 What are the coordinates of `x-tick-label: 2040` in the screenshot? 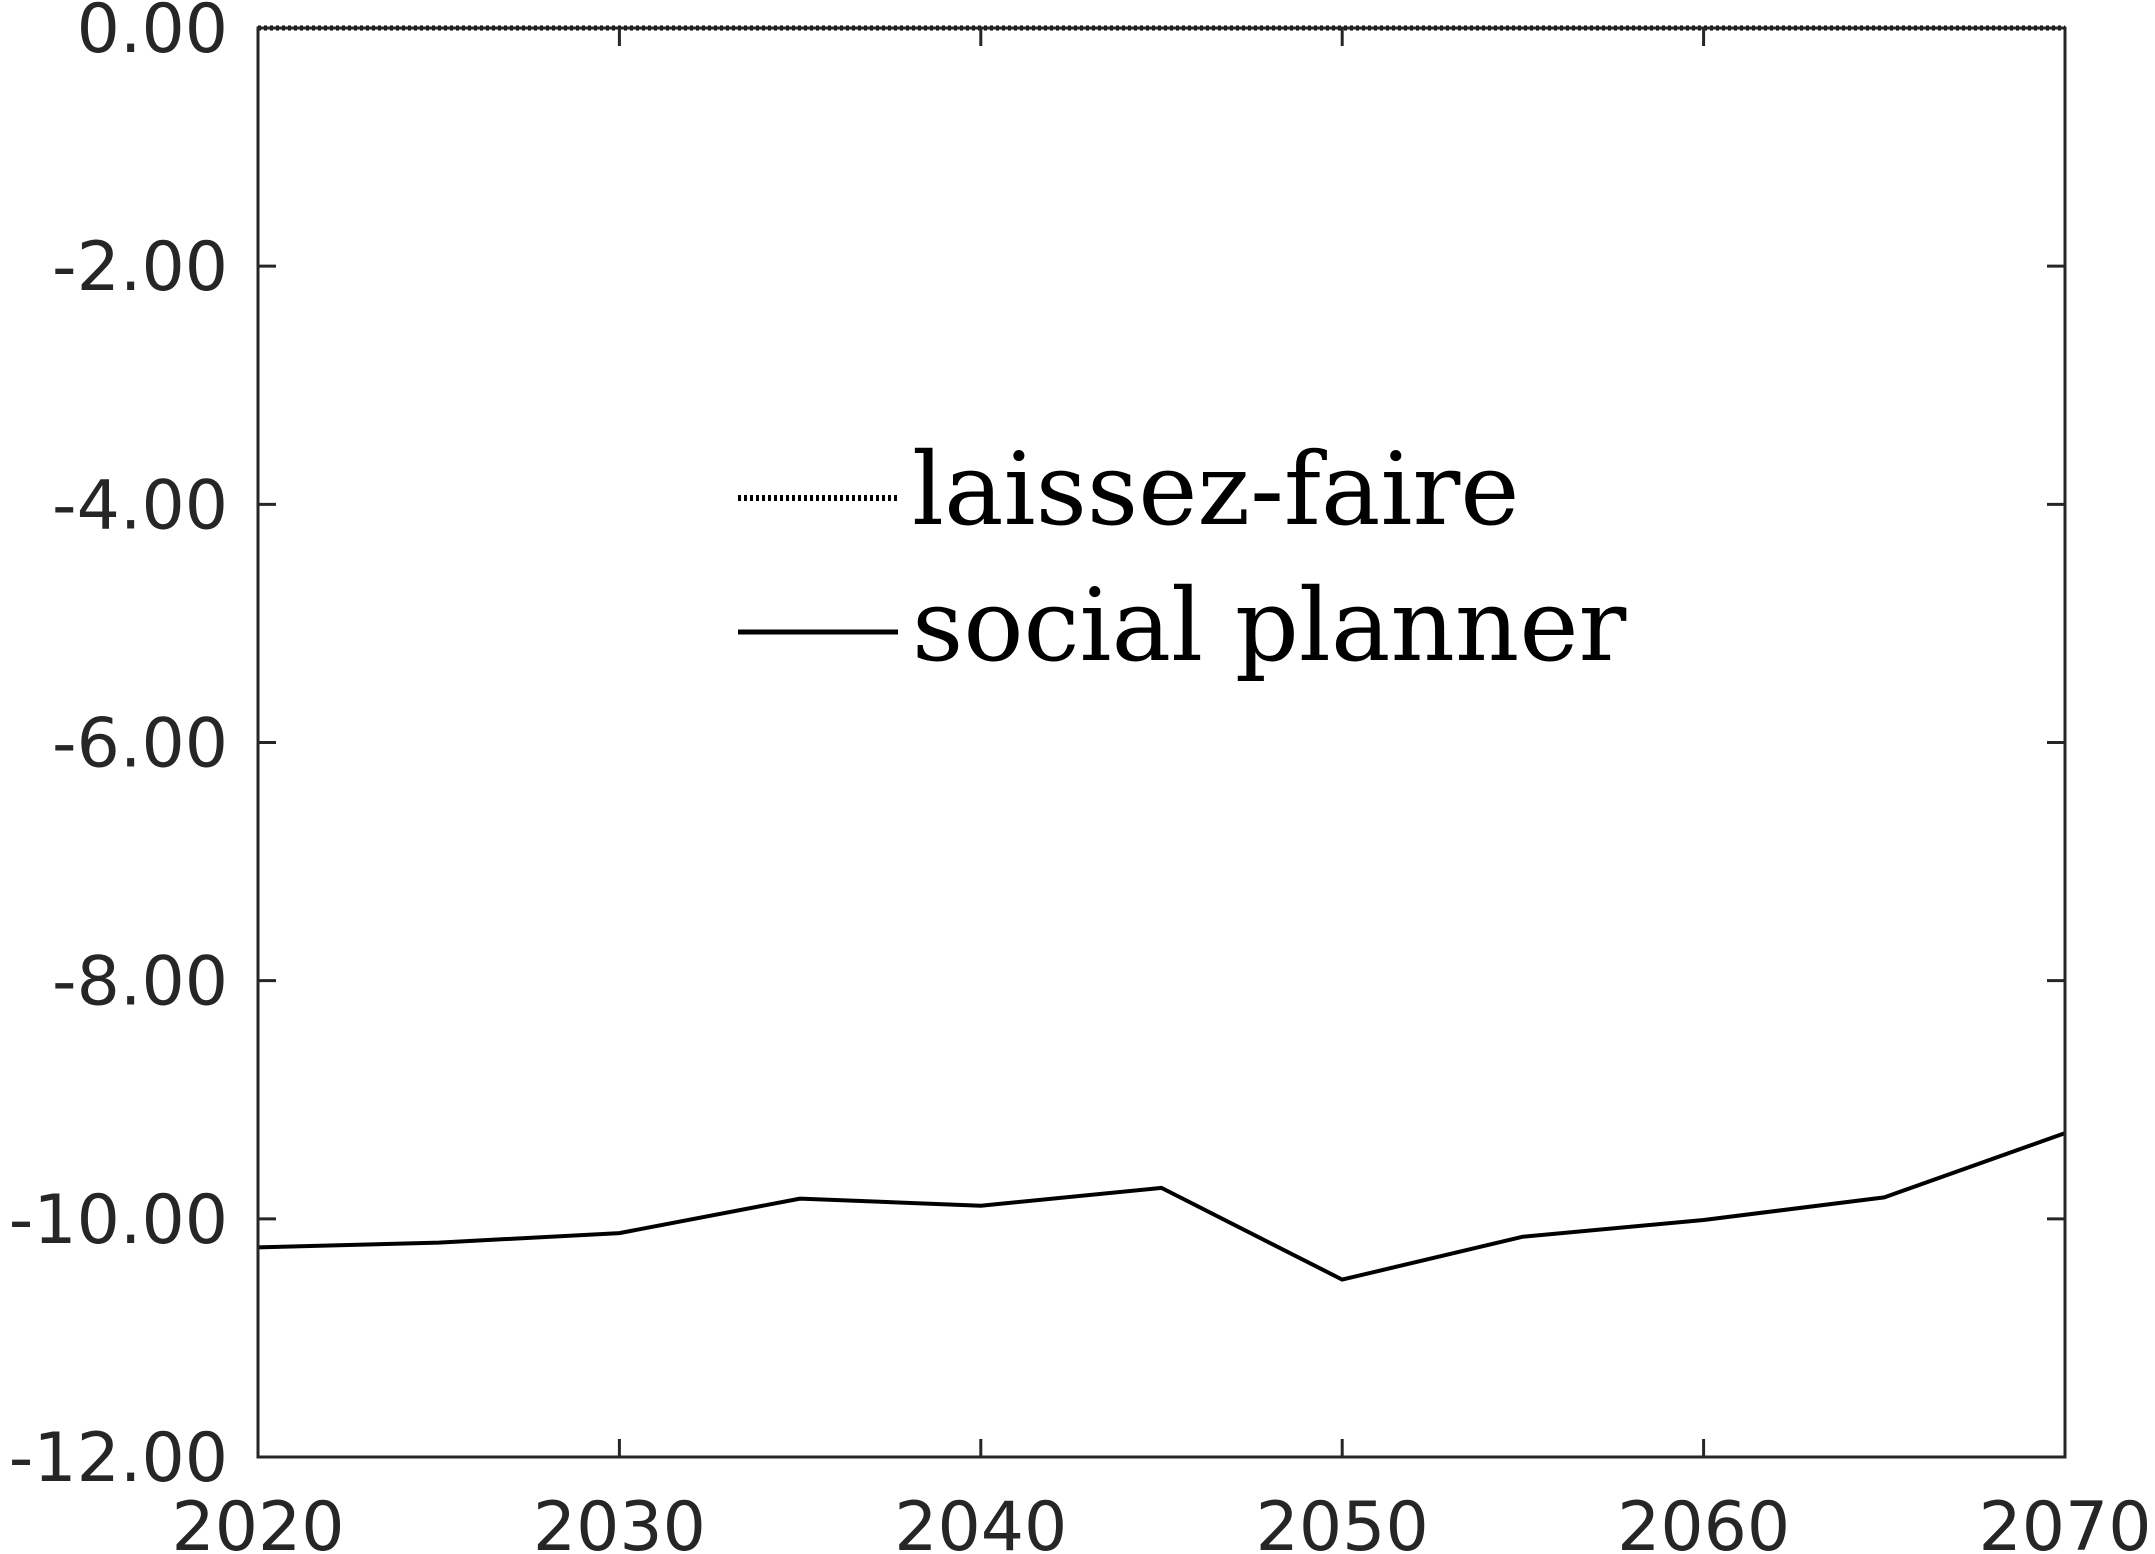 It's located at (980, 1521).